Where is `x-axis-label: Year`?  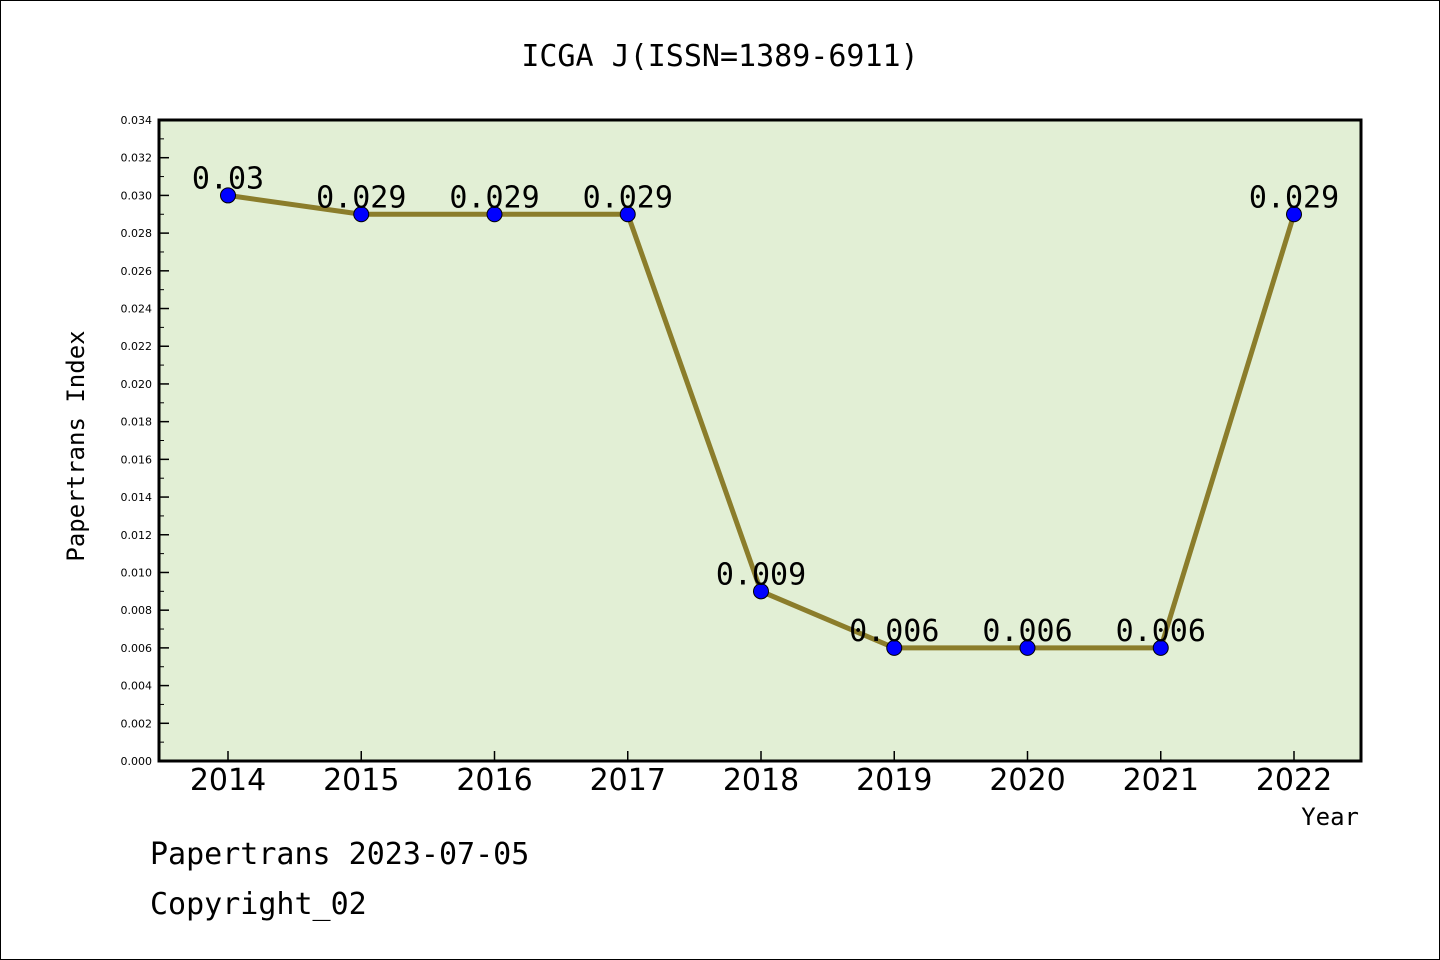
x-axis-label: Year is located at coordinates (1330, 817).